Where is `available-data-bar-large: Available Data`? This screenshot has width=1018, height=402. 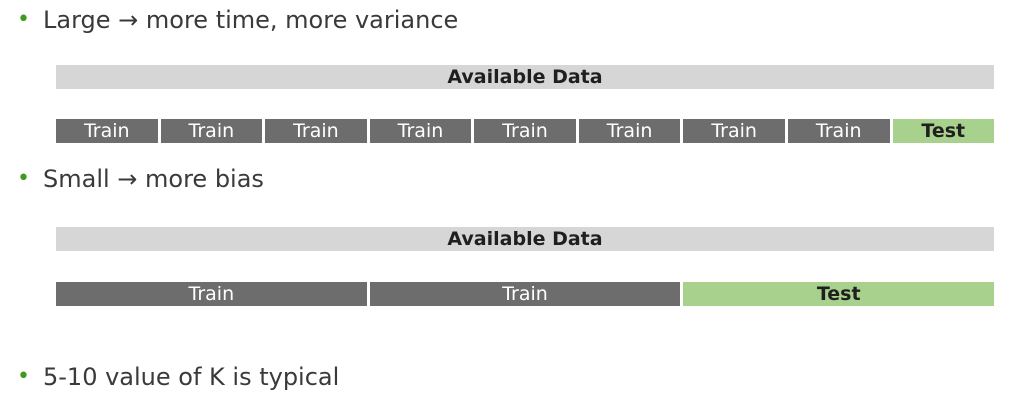
available-data-bar-large: Available Data is located at coordinates (525, 77).